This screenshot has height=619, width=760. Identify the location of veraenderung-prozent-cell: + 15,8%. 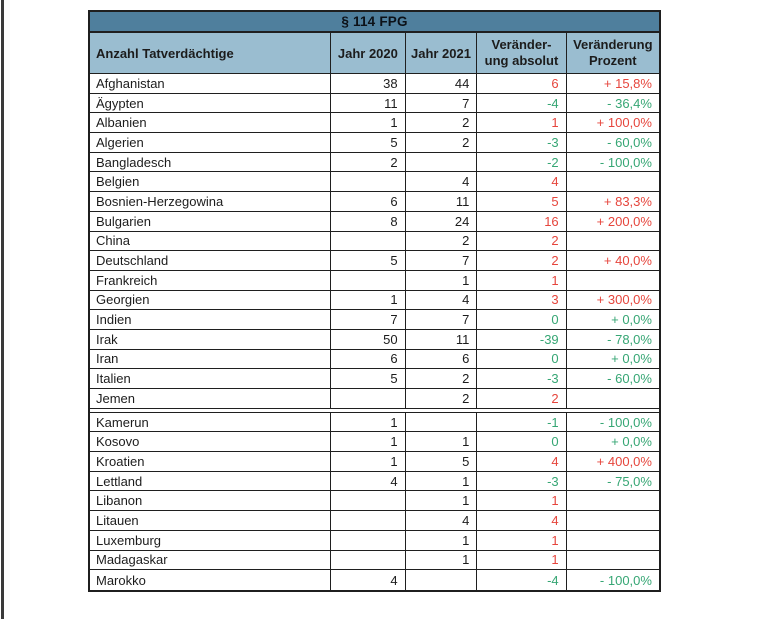
(612, 83).